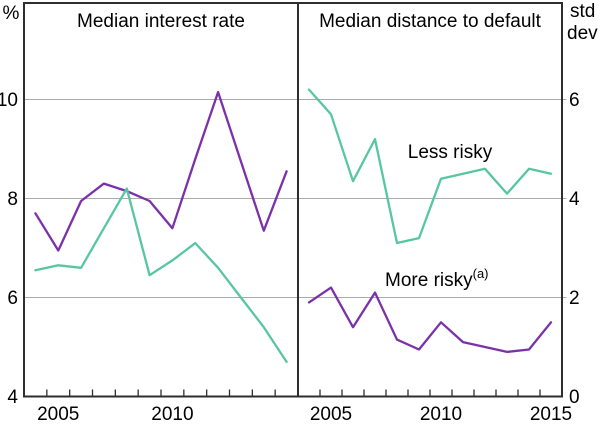 Image resolution: width=600 pixels, height=426 pixels. What do you see at coordinates (430, 21) in the screenshot?
I see `right-panel-title: Median distance to default` at bounding box center [430, 21].